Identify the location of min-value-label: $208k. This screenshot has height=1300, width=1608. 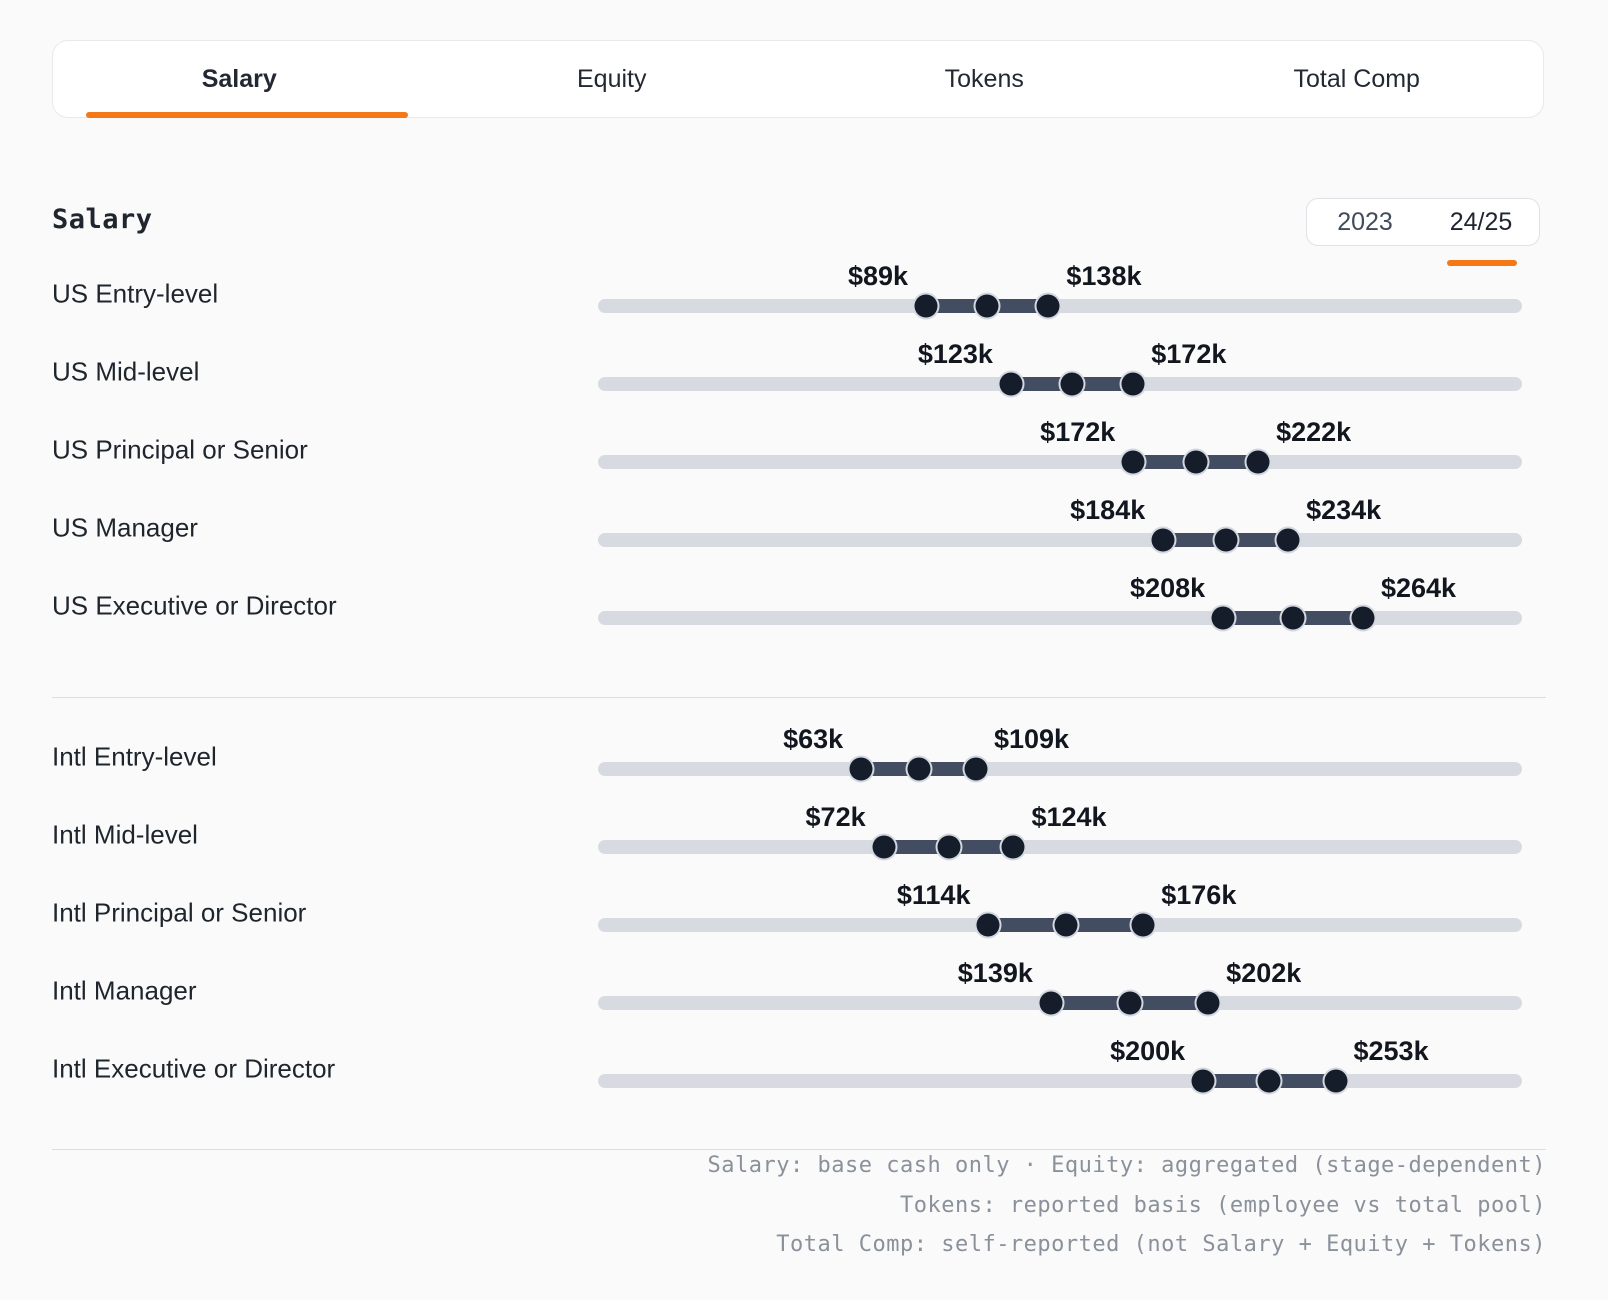
(1168, 588).